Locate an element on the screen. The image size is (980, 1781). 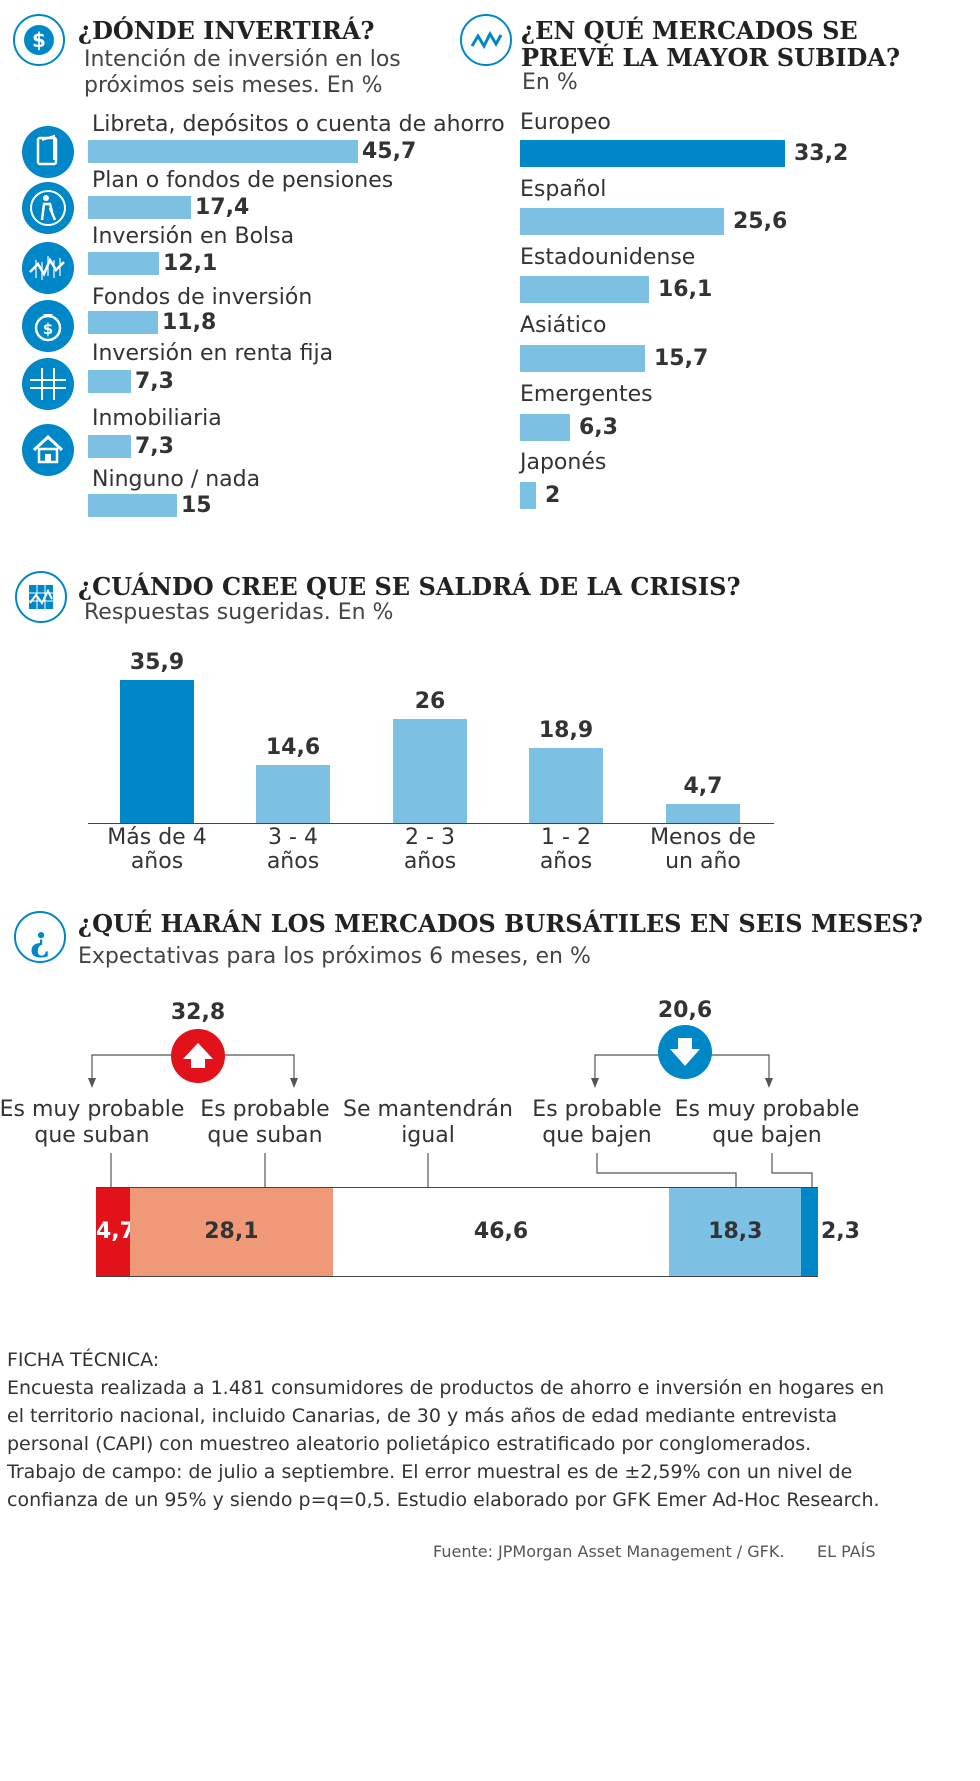
section1-subtitle-1: Intención de inversión en los is located at coordinates (242, 59).